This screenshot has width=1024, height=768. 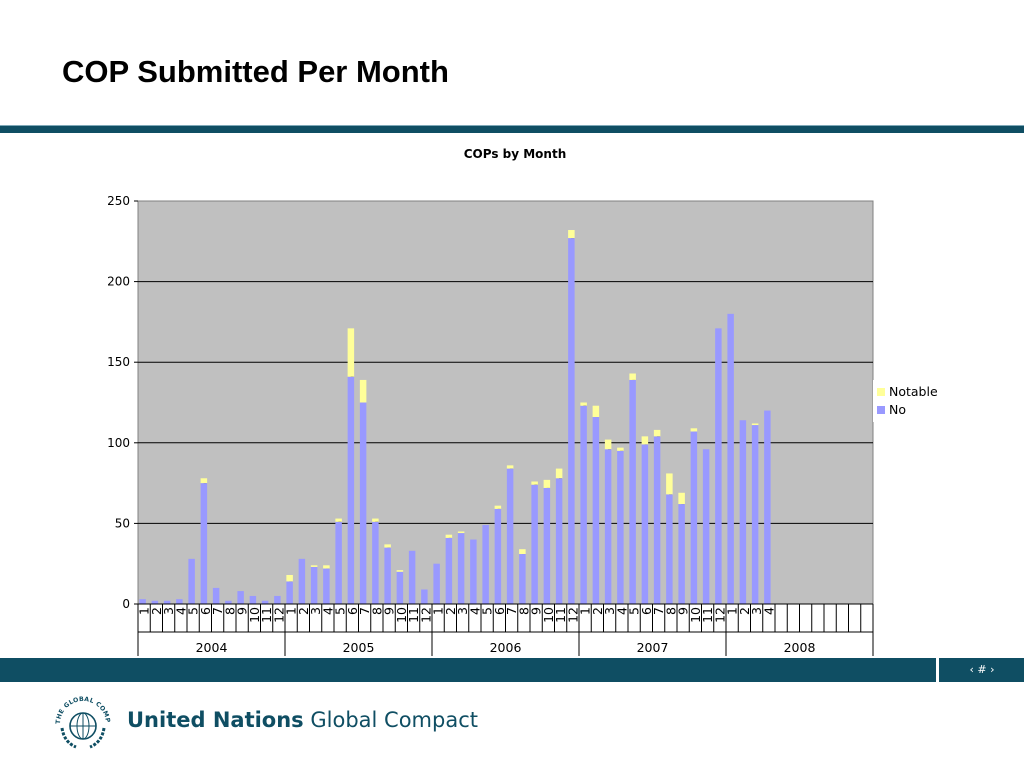 What do you see at coordinates (937, 670) in the screenshot?
I see `footer-divider` at bounding box center [937, 670].